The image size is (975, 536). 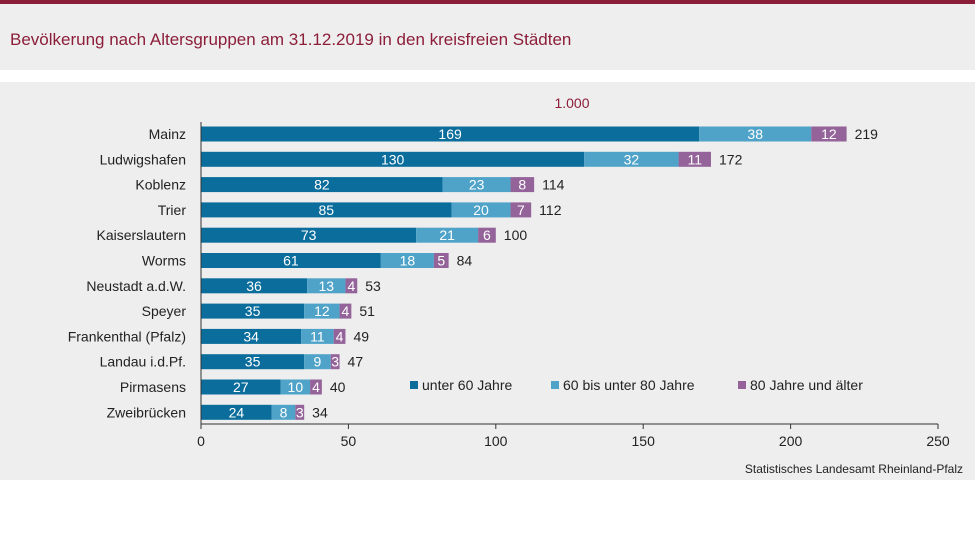 I want to click on category-label: Pirmasens, so click(x=153, y=387).